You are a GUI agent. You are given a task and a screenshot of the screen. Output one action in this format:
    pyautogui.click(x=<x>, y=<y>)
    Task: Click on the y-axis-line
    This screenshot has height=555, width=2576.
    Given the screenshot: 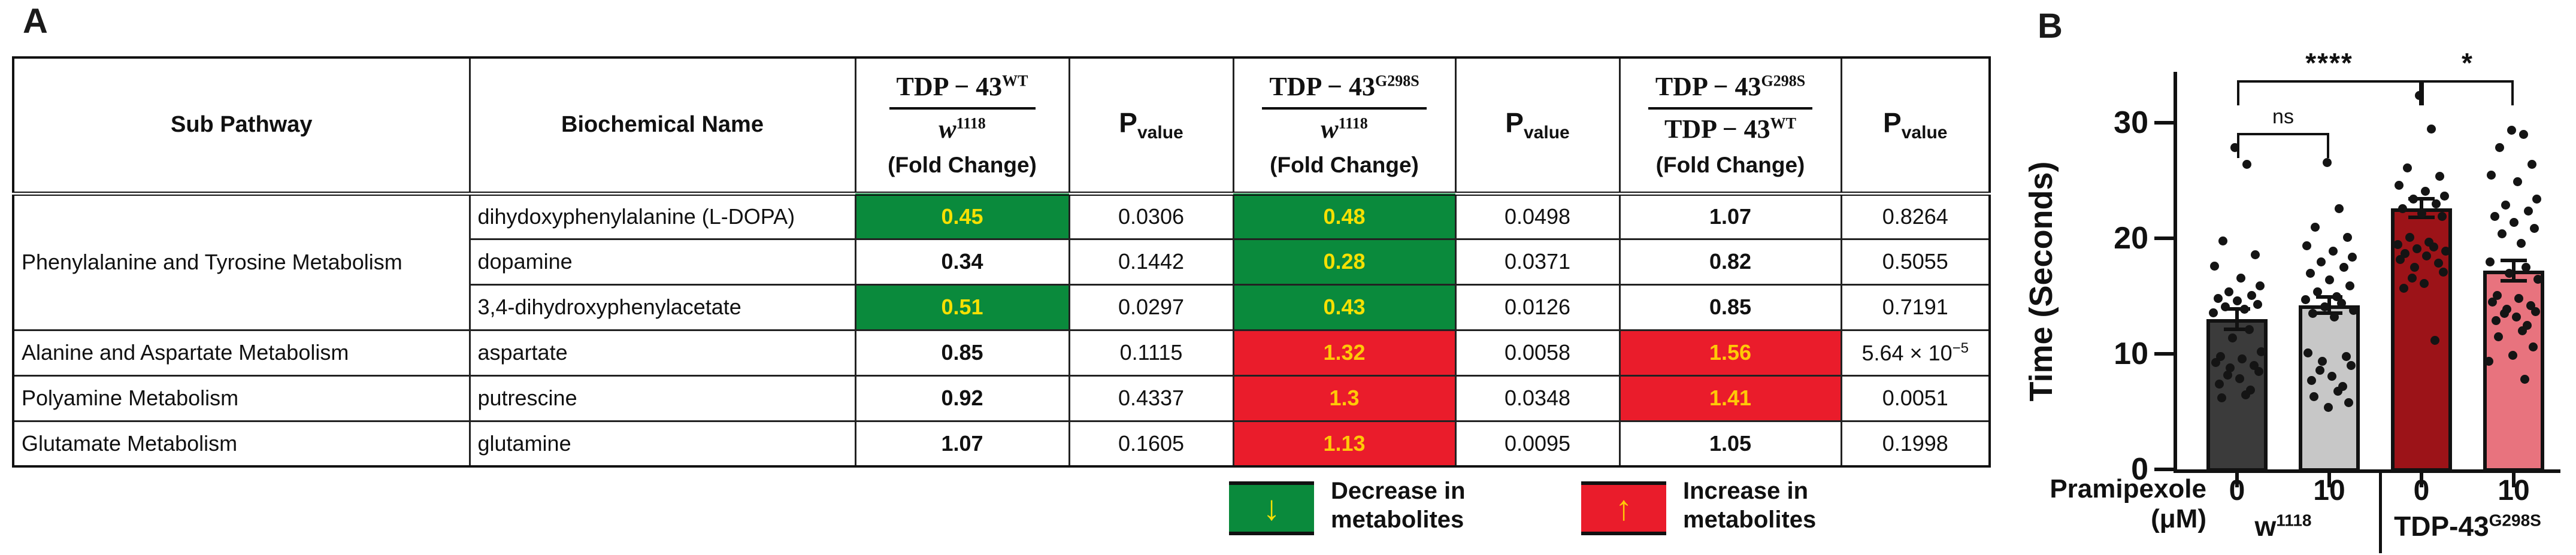 What is the action you would take?
    pyautogui.click(x=2175, y=272)
    